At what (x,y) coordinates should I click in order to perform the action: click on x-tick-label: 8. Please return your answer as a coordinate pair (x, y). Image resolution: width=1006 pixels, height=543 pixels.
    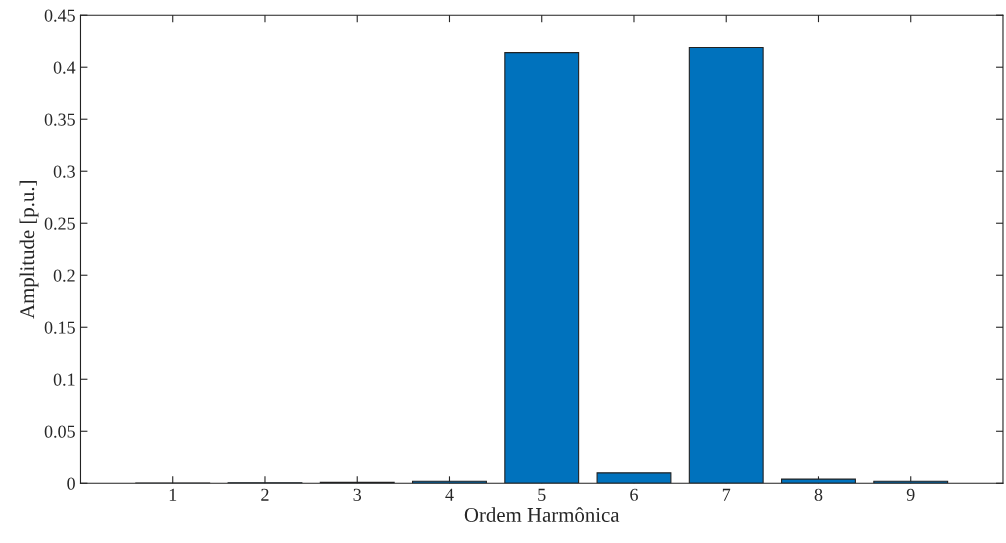
    Looking at the image, I should click on (818, 494).